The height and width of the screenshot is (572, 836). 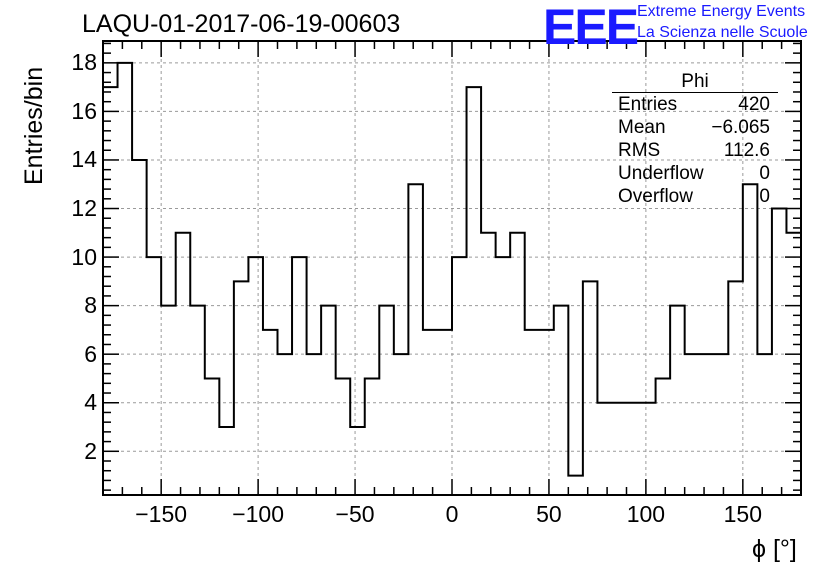 I want to click on y-tick-label: 14, so click(x=84, y=159).